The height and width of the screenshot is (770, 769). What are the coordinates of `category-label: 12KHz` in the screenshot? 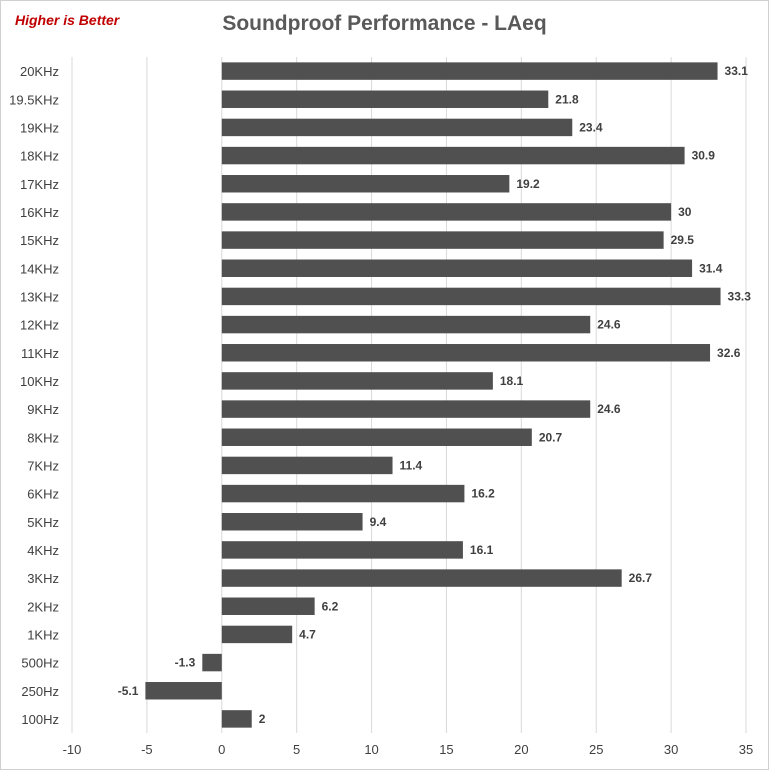 It's located at (39, 325).